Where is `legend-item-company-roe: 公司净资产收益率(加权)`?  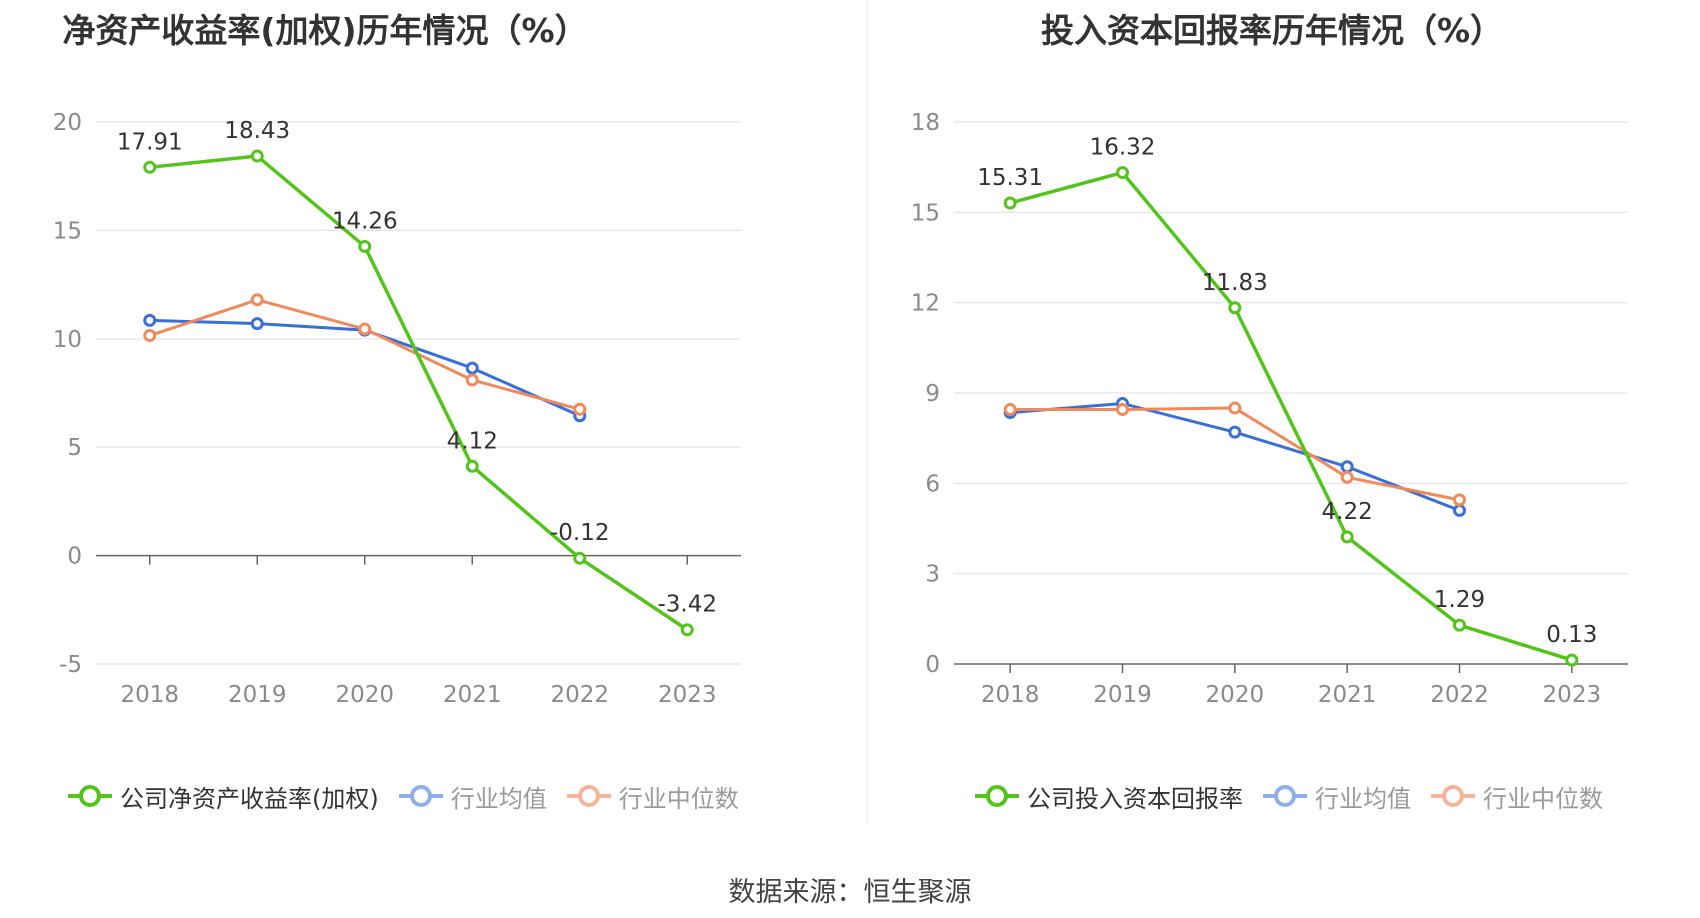 legend-item-company-roe: 公司净资产收益率(加权) is located at coordinates (223, 796).